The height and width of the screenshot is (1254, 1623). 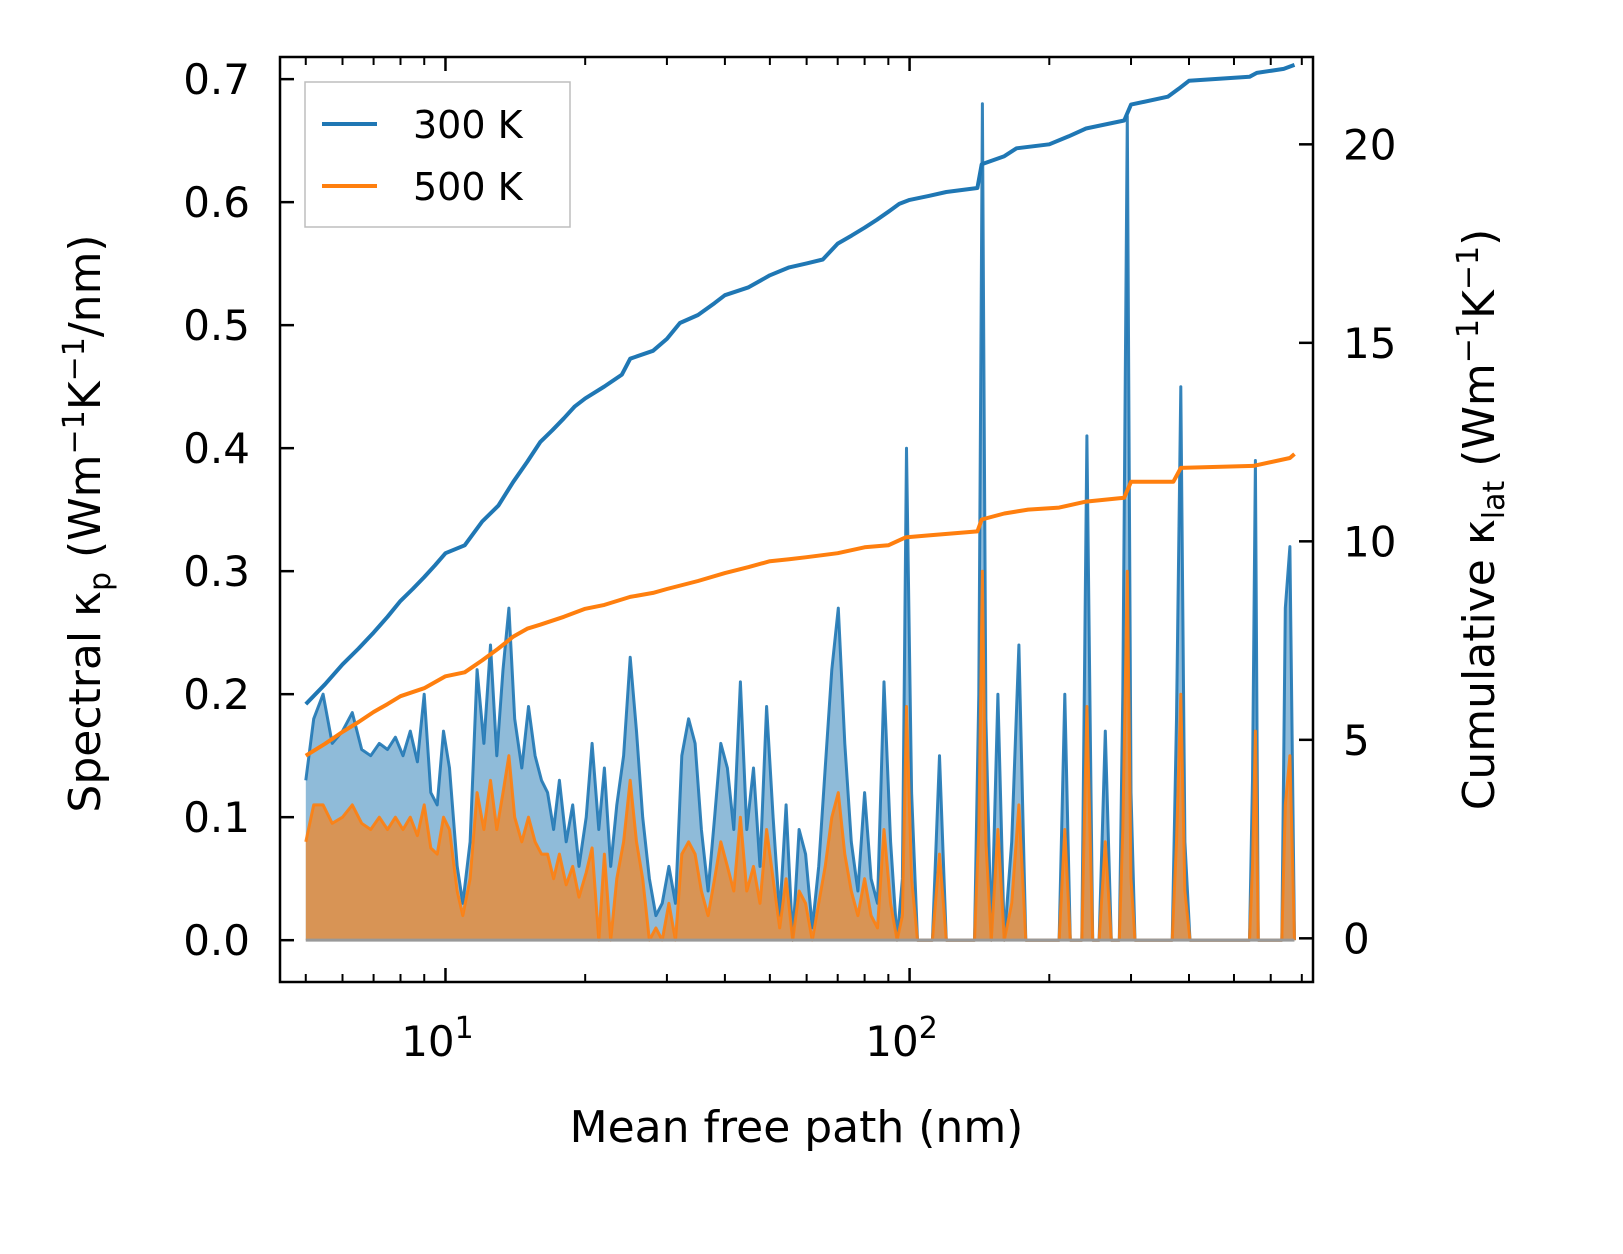 What do you see at coordinates (216, 202) in the screenshot?
I see `left-y-tick-label: 0.6` at bounding box center [216, 202].